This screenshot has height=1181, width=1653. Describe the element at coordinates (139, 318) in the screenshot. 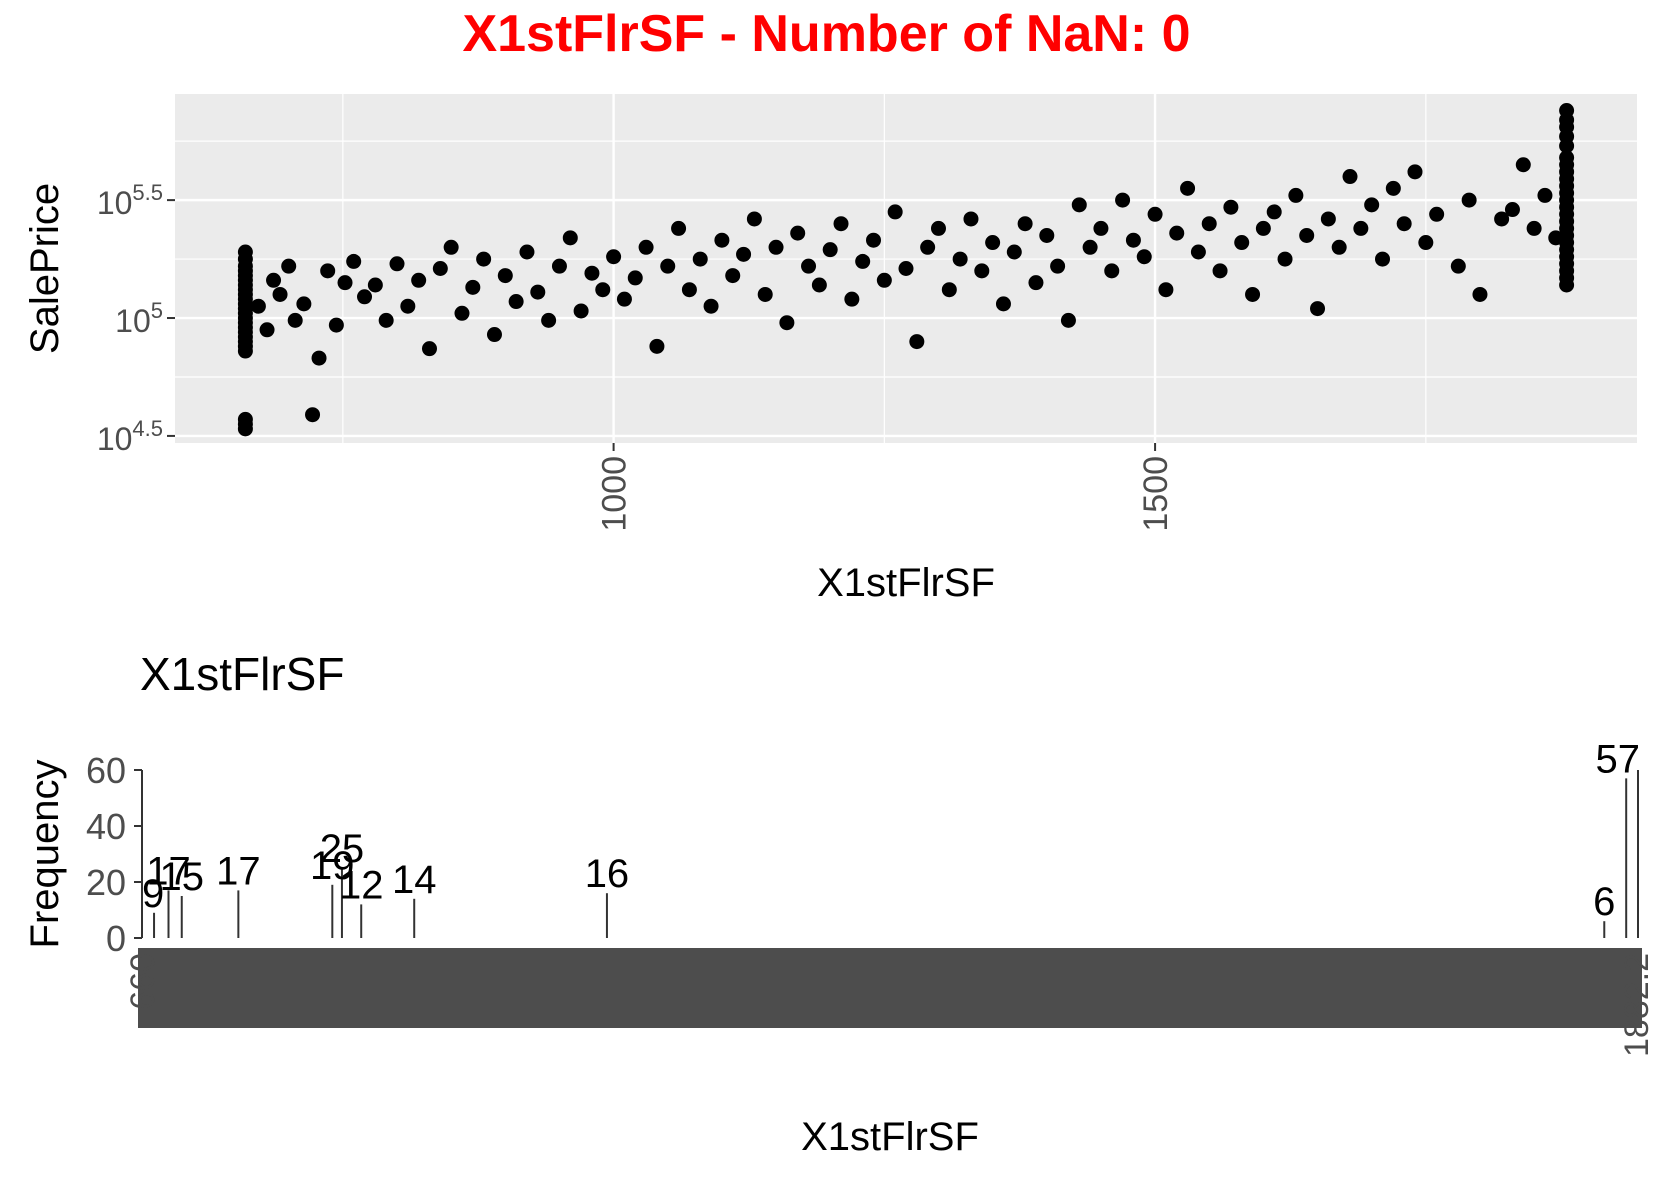

I see `y-tick-label: 105` at that location.